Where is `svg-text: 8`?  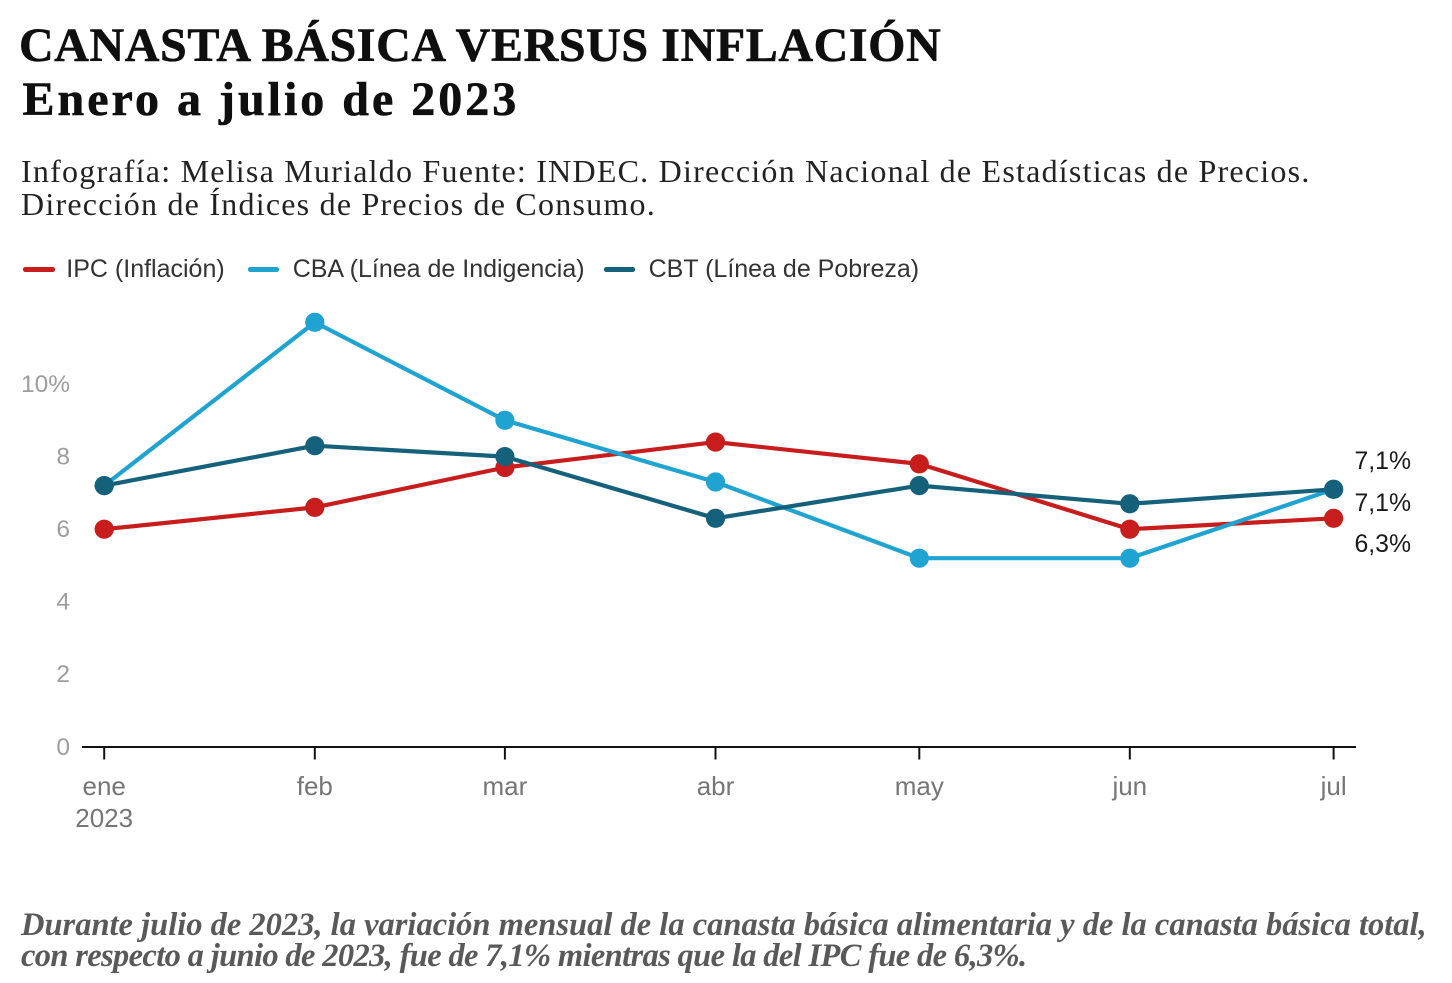
svg-text: 8 is located at coordinates (63, 456).